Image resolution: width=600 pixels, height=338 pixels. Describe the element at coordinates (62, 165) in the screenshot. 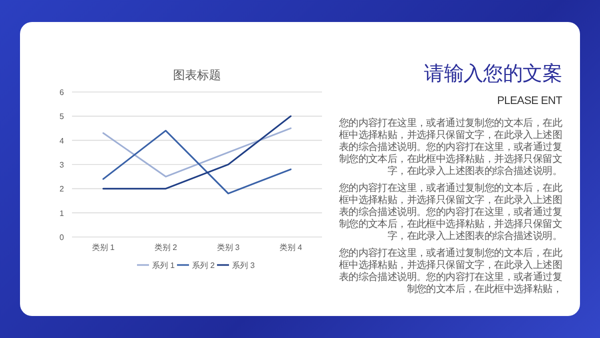

I see `y-tick-label: 3` at that location.